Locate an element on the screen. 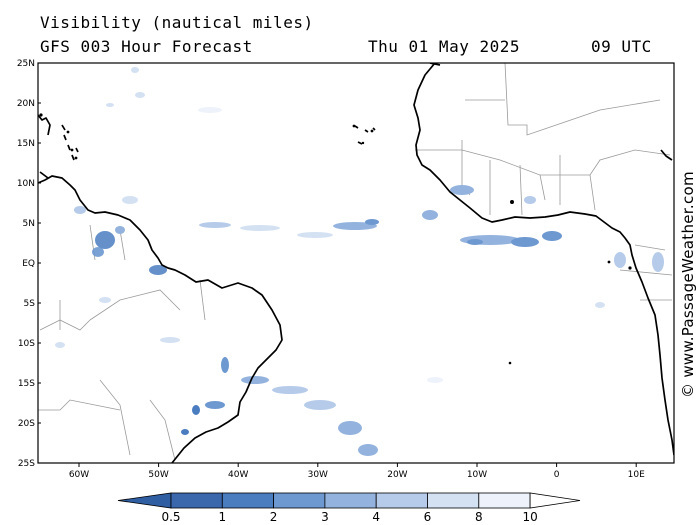 The height and width of the screenshot is (525, 700). lon-label: 50W is located at coordinates (158, 475).